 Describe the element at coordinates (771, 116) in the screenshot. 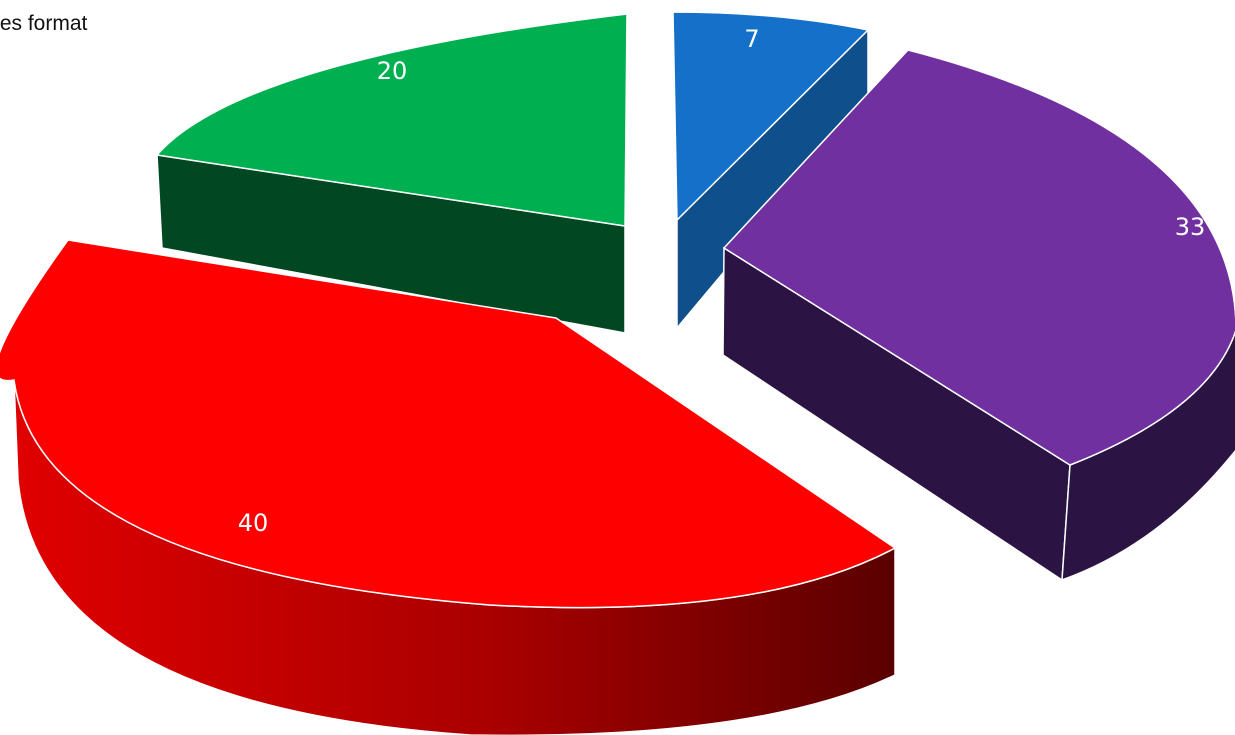

I see `pie-slice-blue-top` at that location.